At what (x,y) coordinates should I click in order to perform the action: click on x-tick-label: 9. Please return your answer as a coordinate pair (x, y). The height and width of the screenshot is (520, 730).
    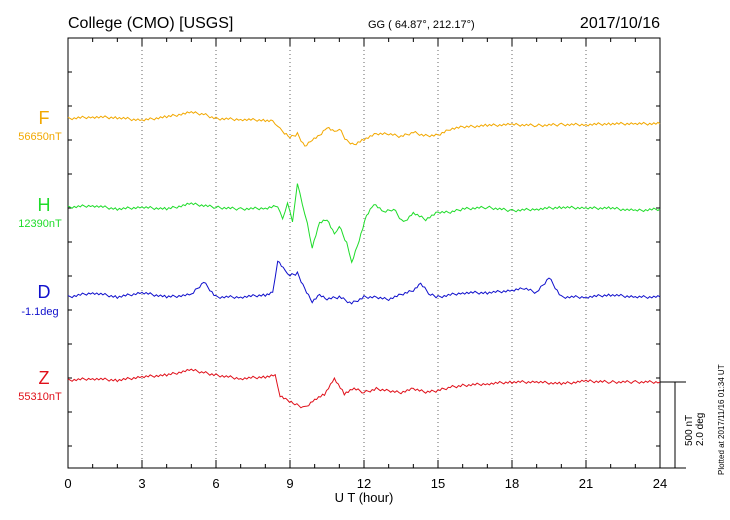
    Looking at the image, I should click on (289, 483).